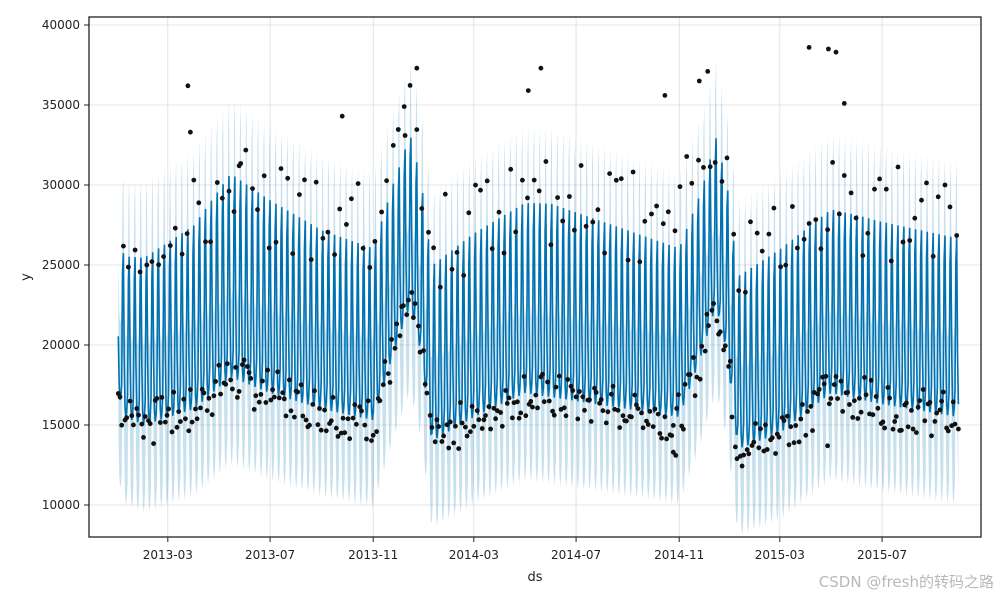  What do you see at coordinates (26, 277) in the screenshot?
I see `y-axis-label: y` at bounding box center [26, 277].